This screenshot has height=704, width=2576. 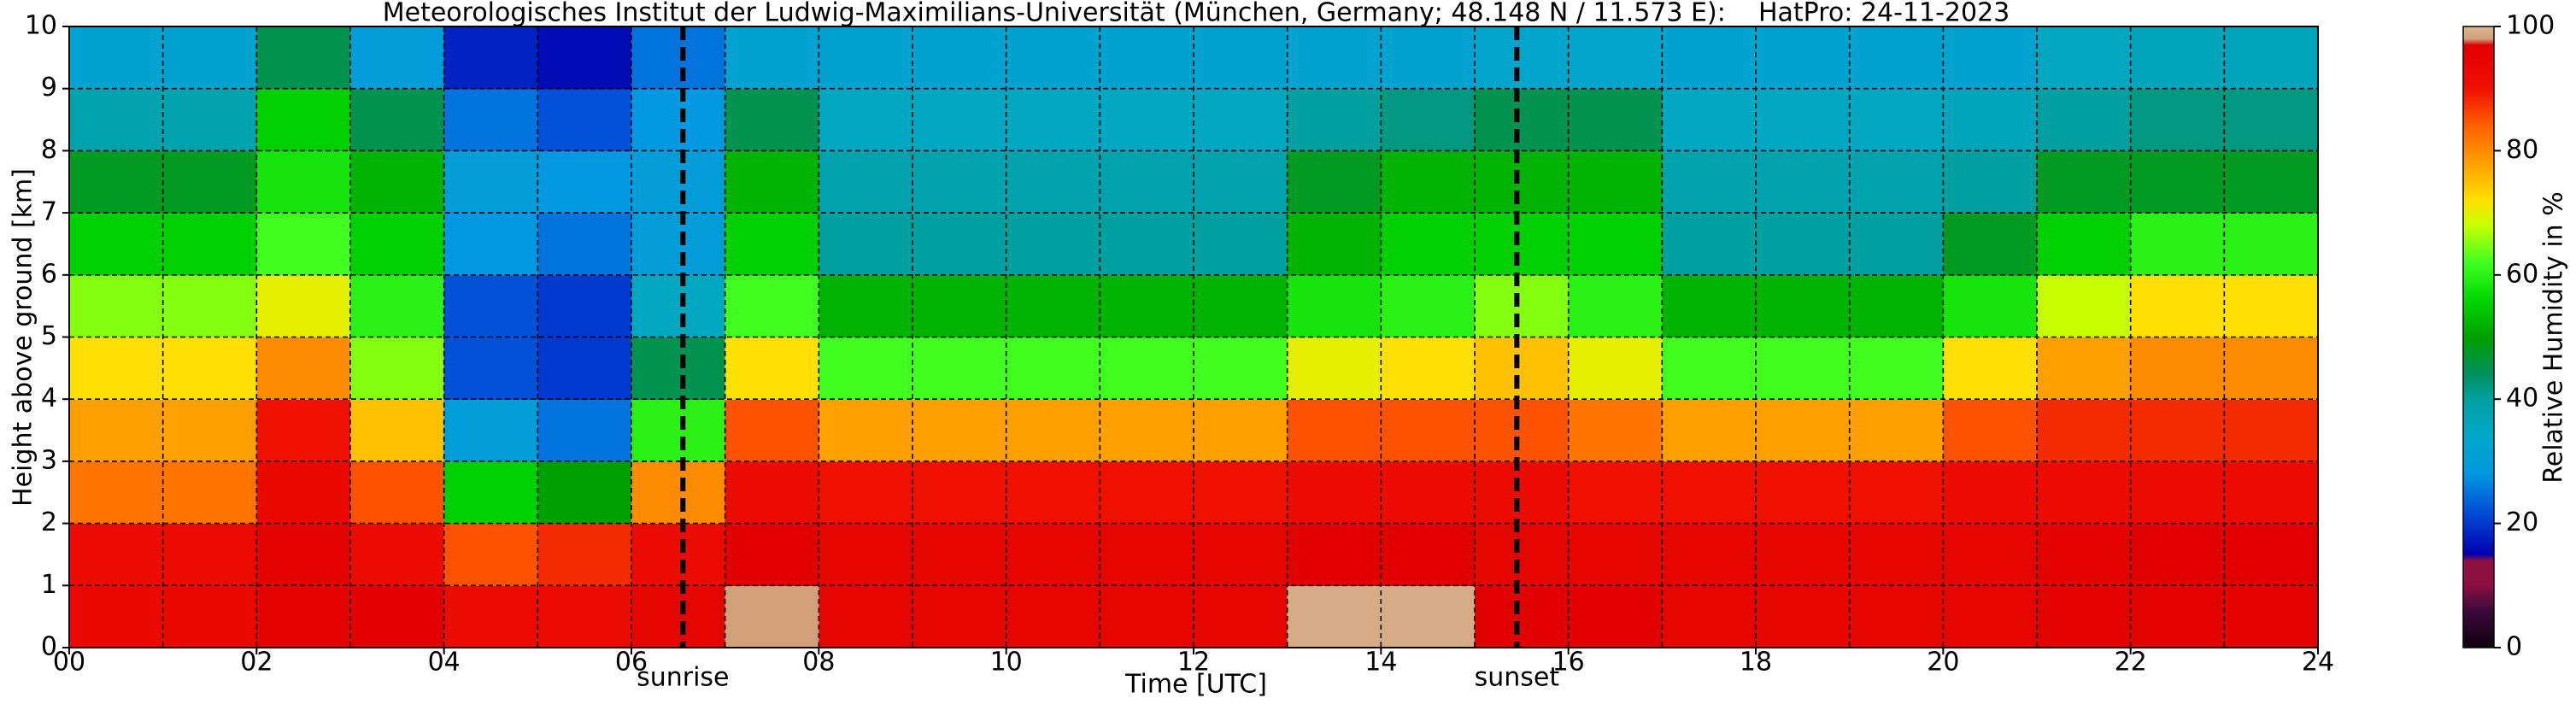 I want to click on y-tick-label: 3, so click(x=49, y=460).